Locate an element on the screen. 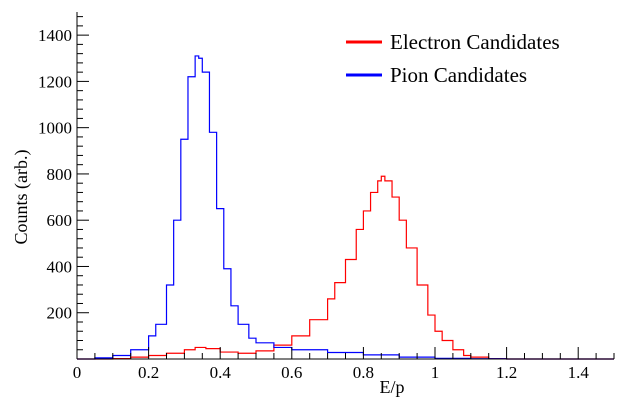  x-tick-label: 1 is located at coordinates (435, 372).